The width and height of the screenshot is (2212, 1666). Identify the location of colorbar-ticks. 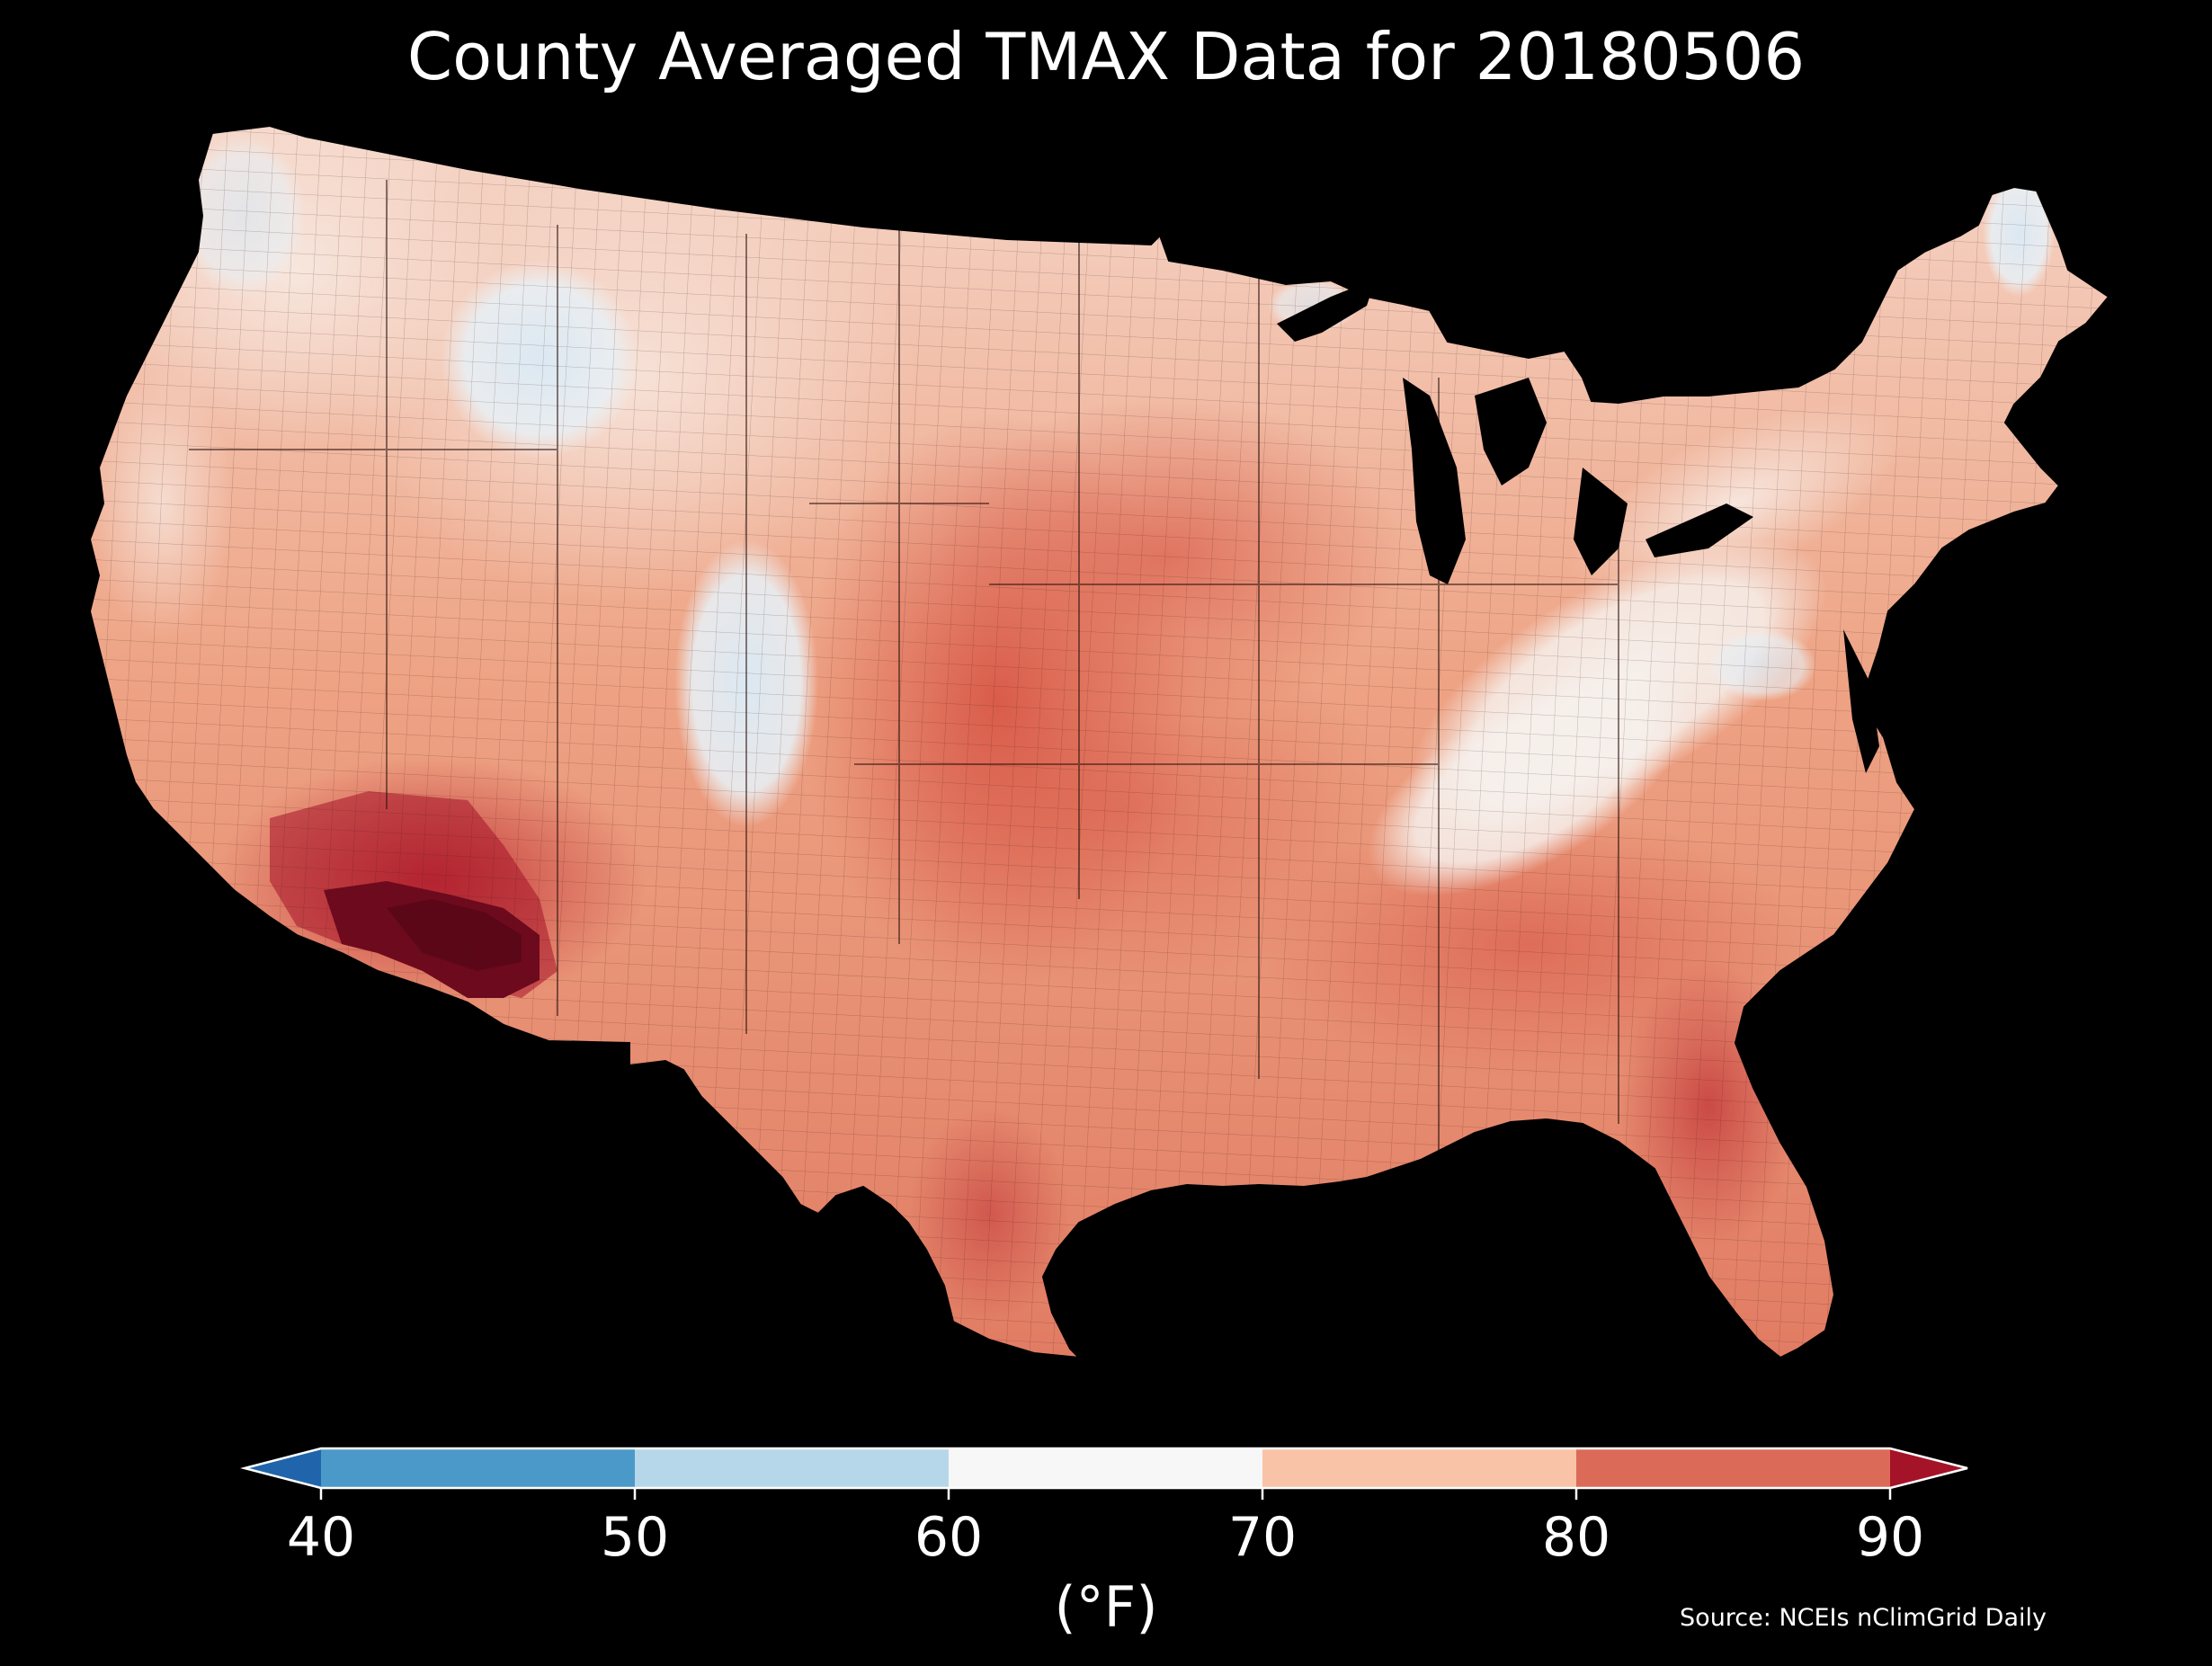
(1105, 1494).